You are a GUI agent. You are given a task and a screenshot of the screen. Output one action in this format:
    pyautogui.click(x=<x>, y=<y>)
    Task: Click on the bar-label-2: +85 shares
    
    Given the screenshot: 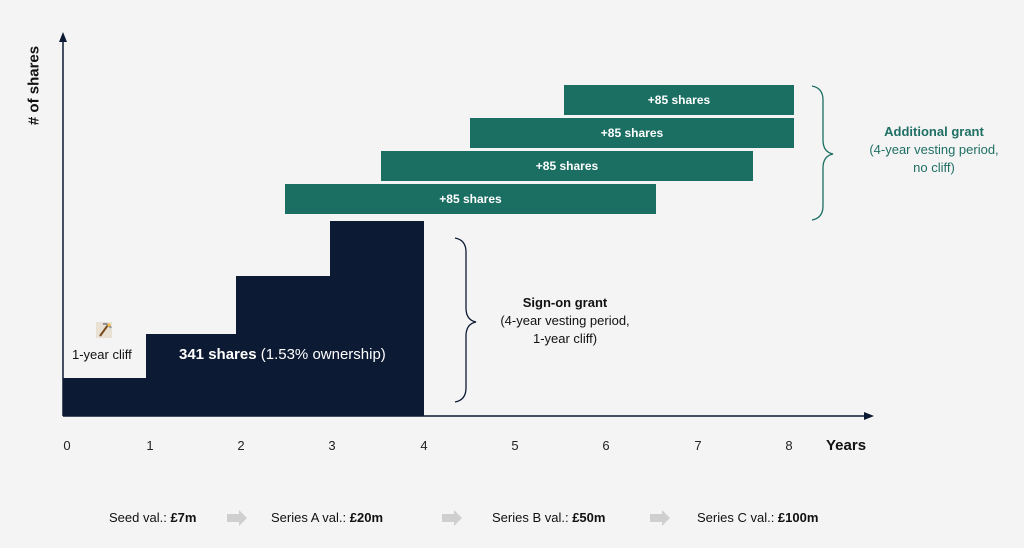 What is the action you would take?
    pyautogui.click(x=567, y=166)
    